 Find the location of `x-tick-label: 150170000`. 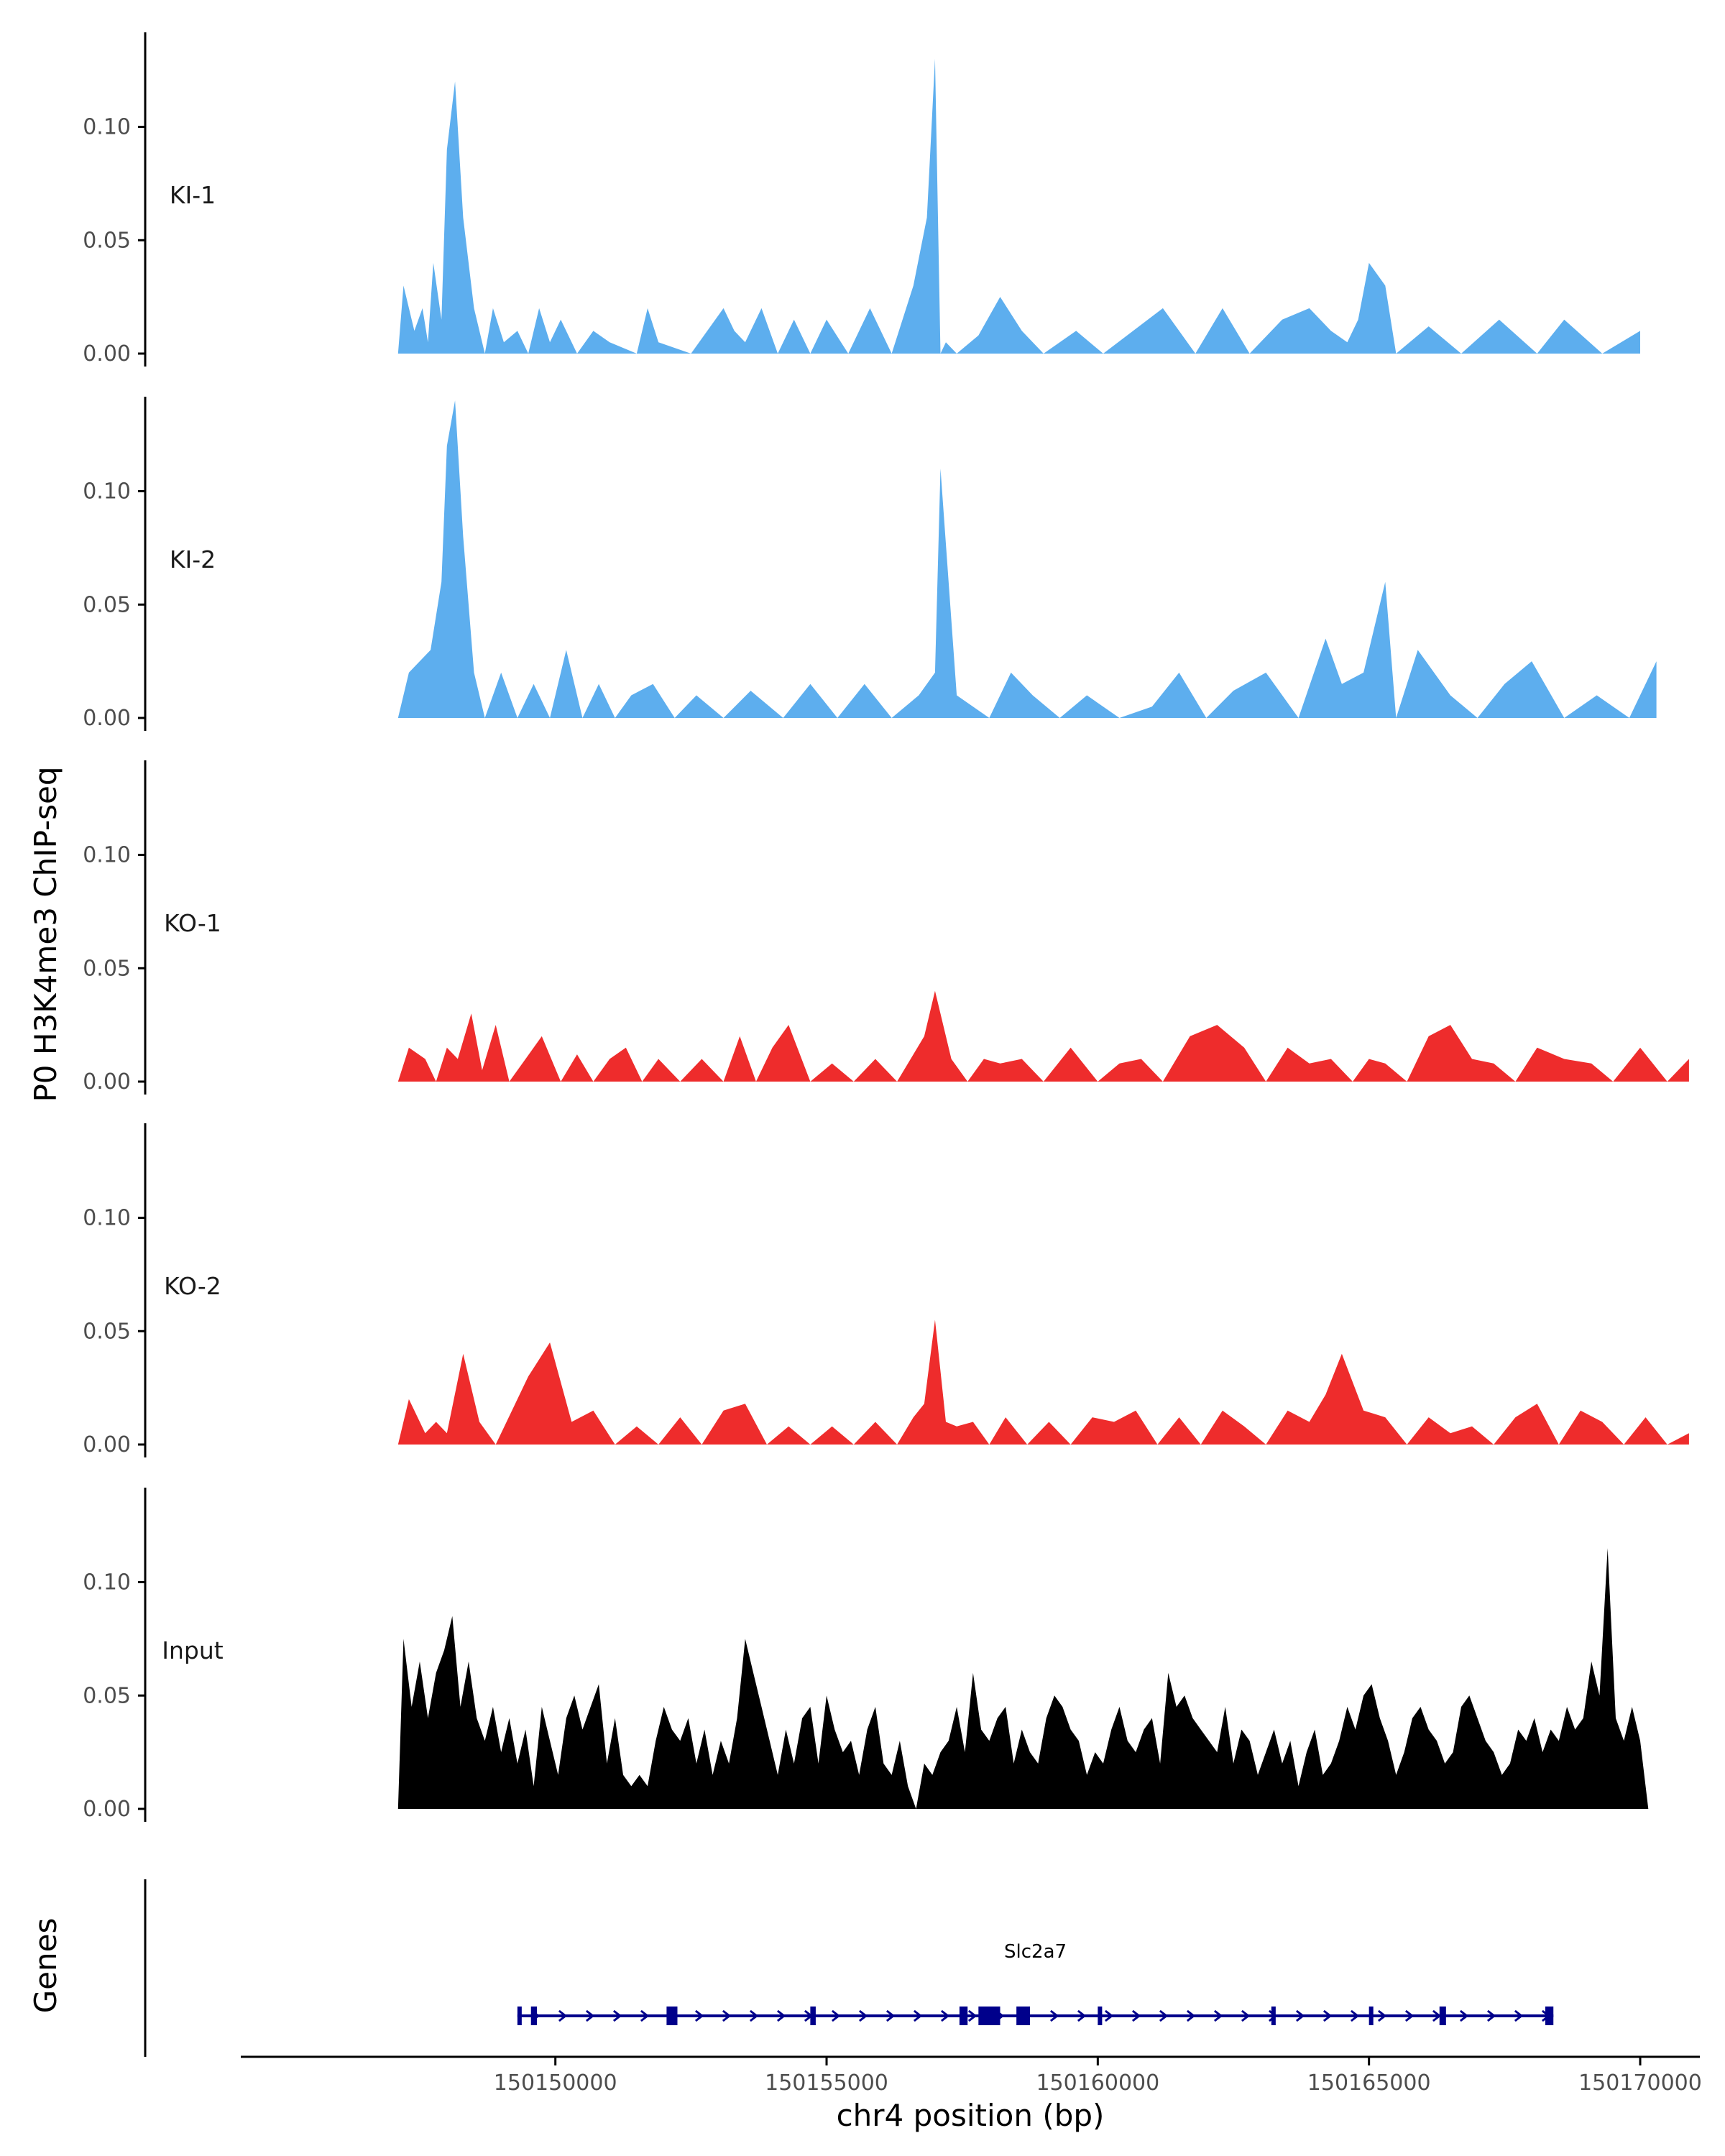

x-tick-label: 150170000 is located at coordinates (1640, 2083).